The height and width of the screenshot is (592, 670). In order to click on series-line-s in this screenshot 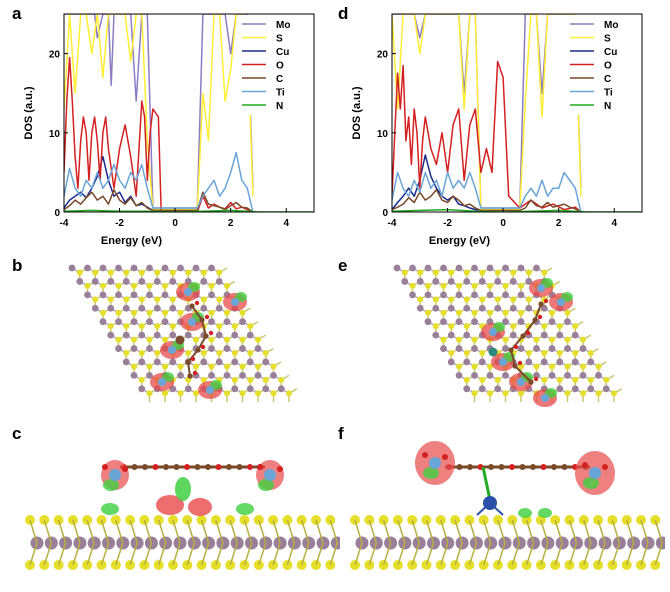, I will do `click(159, 112)`.